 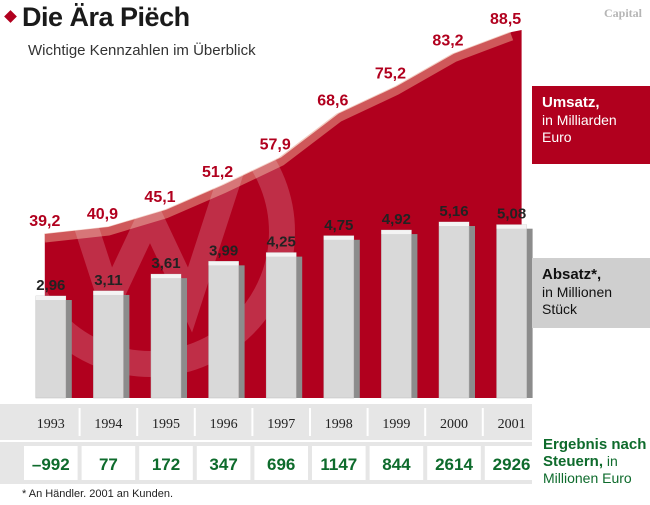 I want to click on chart-subtitle: Wichtige Kennzahlen im Überblick, so click(x=142, y=50).